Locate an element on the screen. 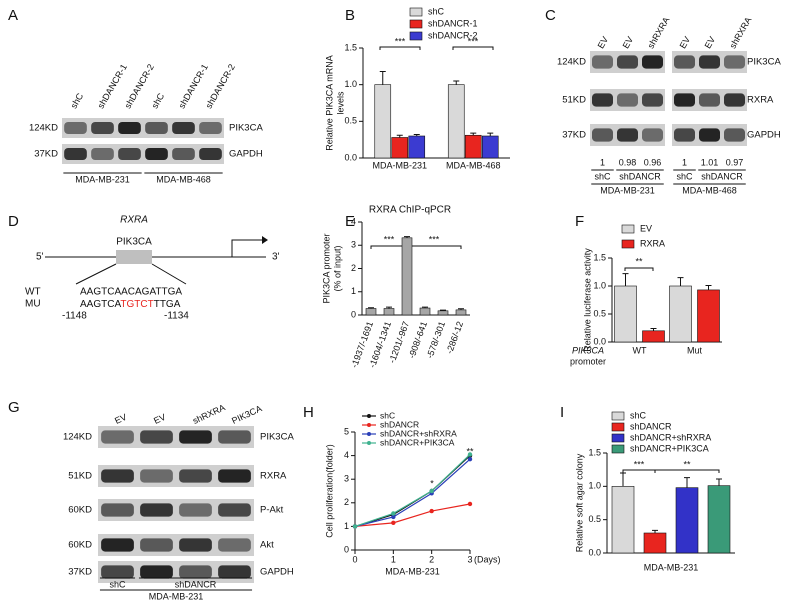  legend-label: shC is located at coordinates (638, 415).